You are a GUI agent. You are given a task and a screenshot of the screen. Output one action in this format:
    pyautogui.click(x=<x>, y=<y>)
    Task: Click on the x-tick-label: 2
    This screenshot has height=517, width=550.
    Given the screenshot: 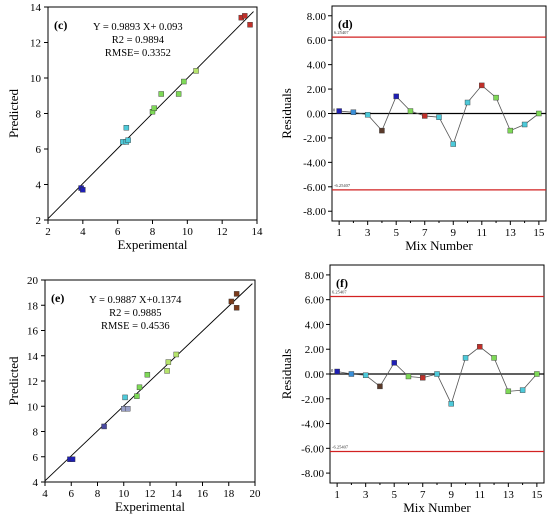 What is the action you would take?
    pyautogui.click(x=48, y=232)
    